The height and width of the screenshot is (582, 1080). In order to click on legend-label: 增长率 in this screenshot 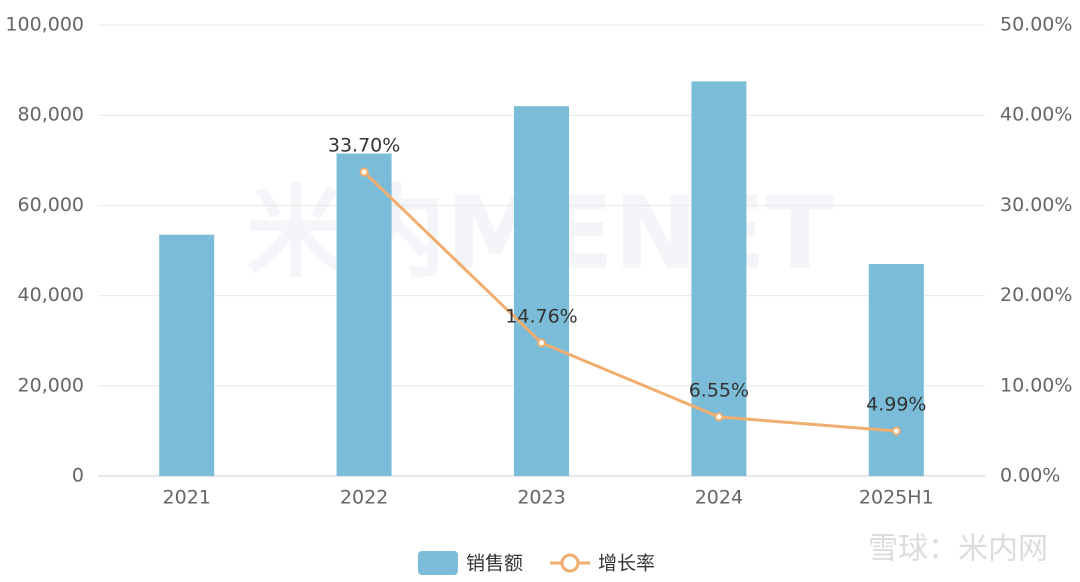, I will do `click(626, 564)`.